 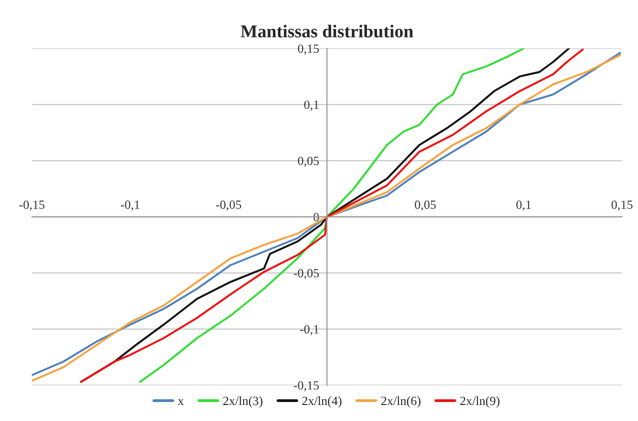 What do you see at coordinates (425, 205) in the screenshot?
I see `x-tick-label: 0,05` at bounding box center [425, 205].